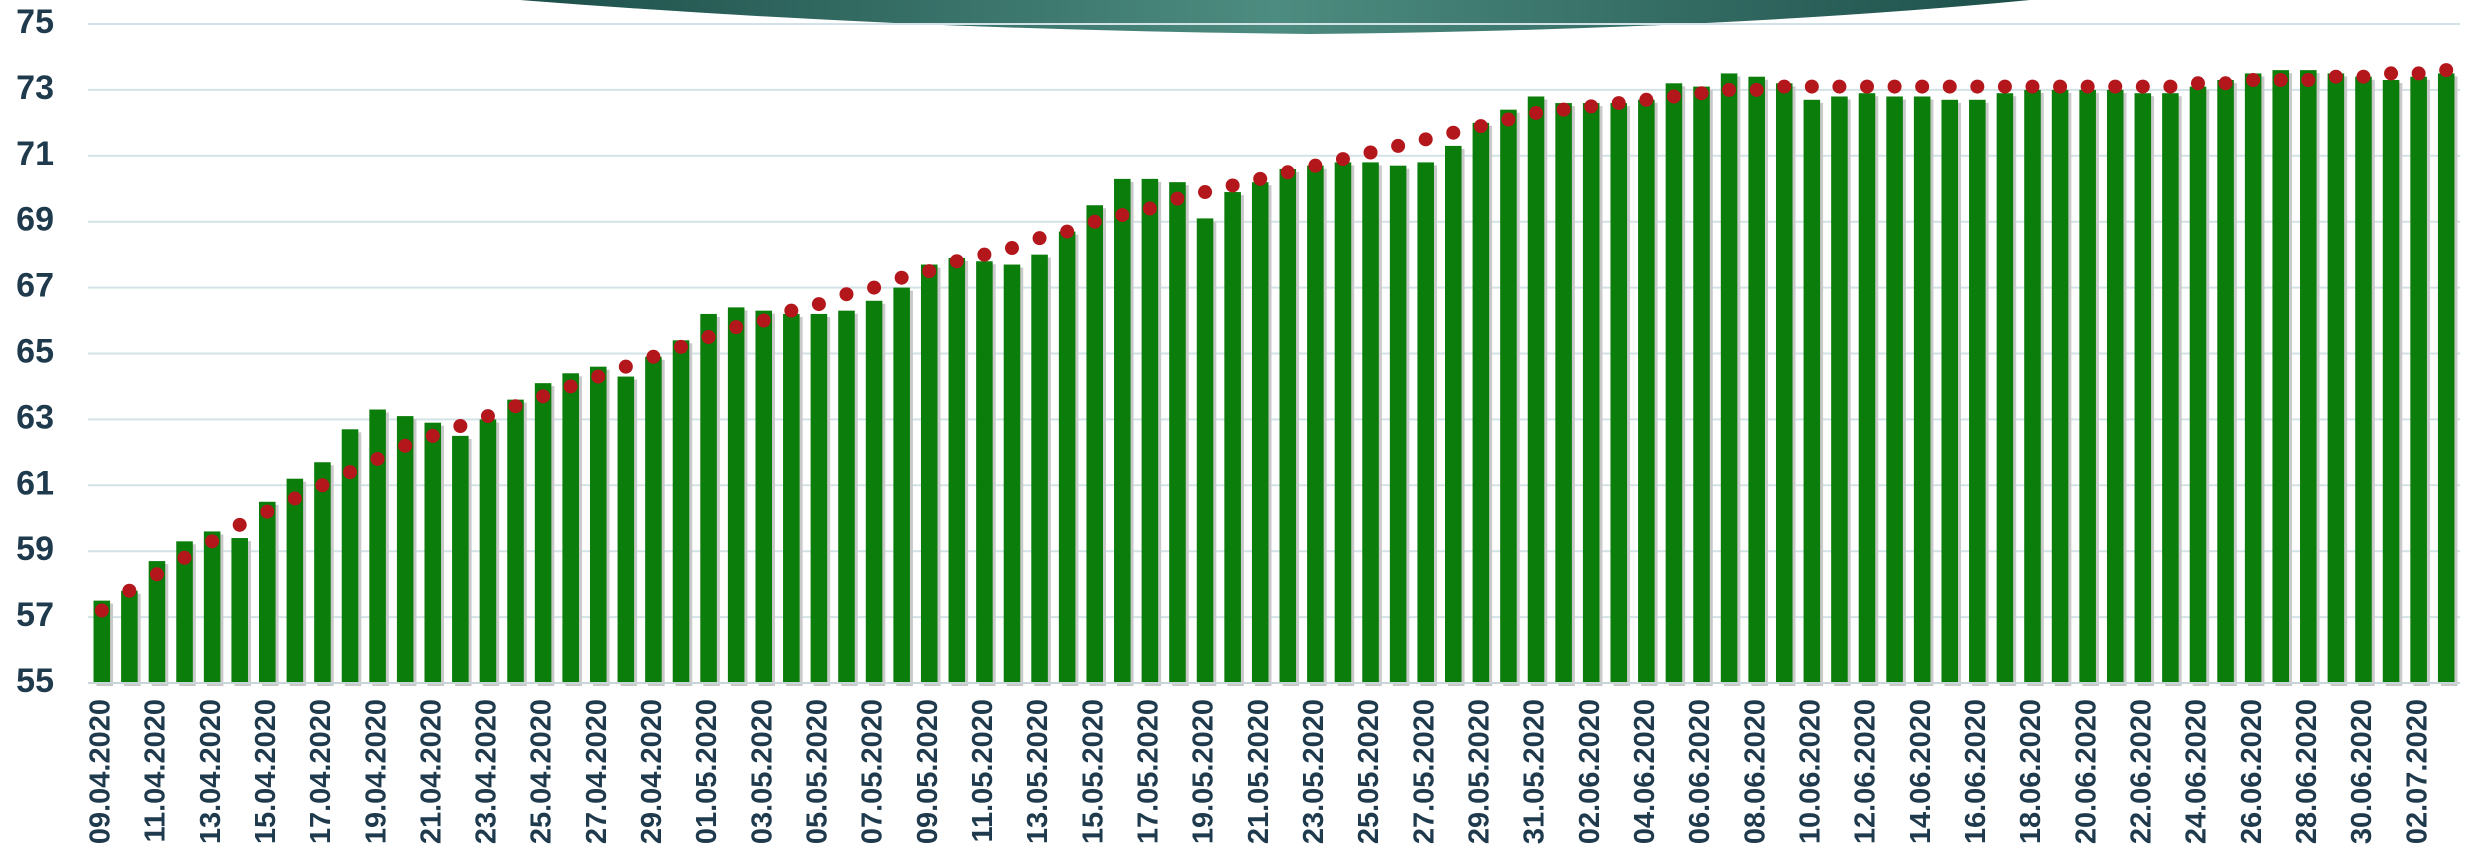  What do you see at coordinates (35, 220) in the screenshot?
I see `y-tick-label: 69` at bounding box center [35, 220].